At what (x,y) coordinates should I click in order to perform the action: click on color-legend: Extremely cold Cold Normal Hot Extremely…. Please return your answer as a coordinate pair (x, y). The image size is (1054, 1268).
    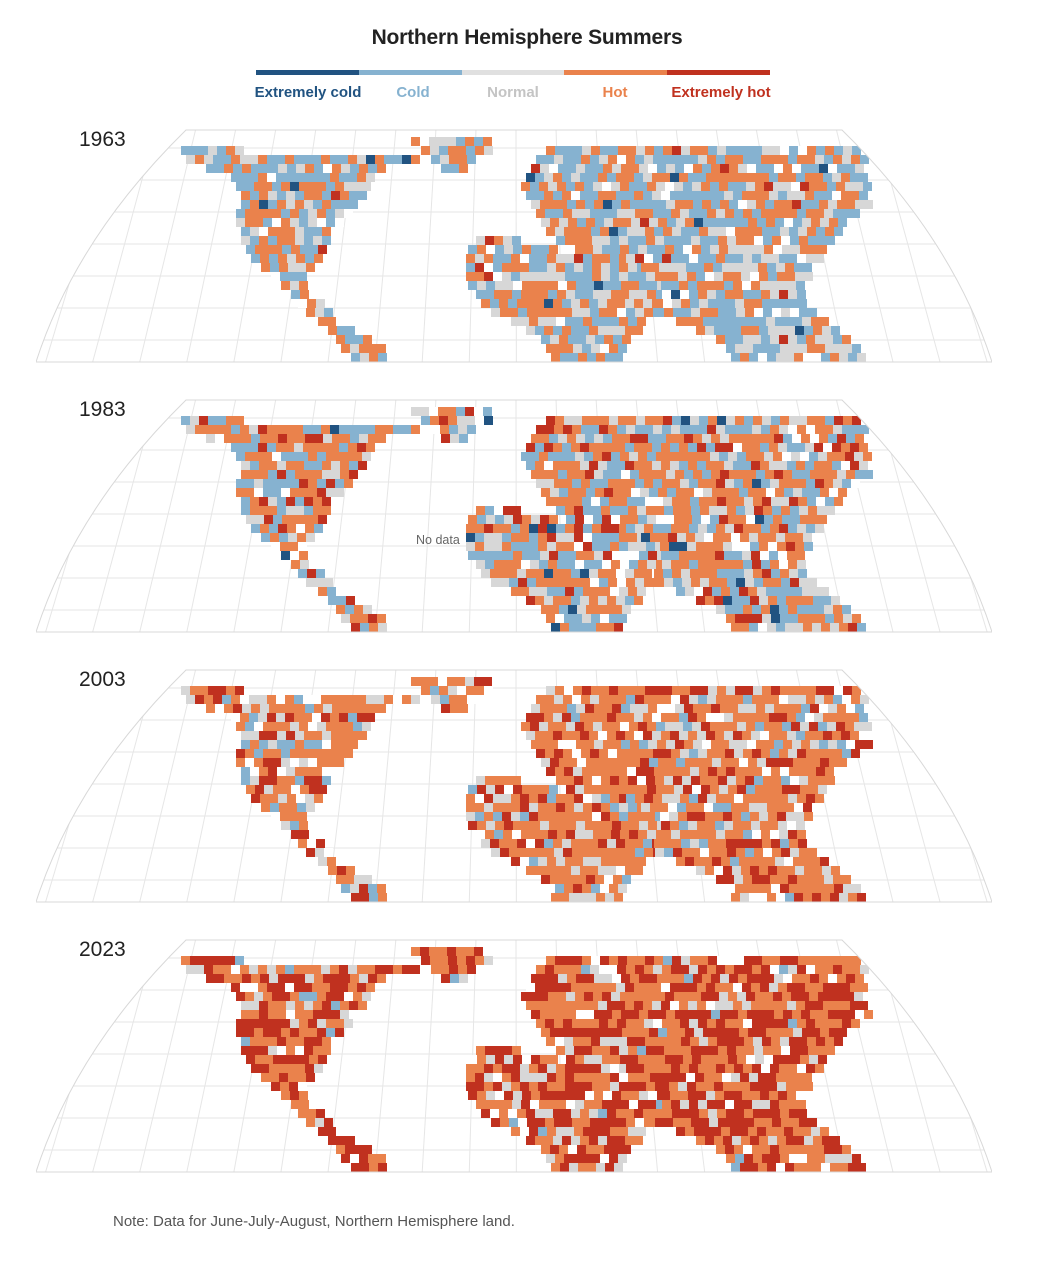
    Looking at the image, I should click on (513, 88).